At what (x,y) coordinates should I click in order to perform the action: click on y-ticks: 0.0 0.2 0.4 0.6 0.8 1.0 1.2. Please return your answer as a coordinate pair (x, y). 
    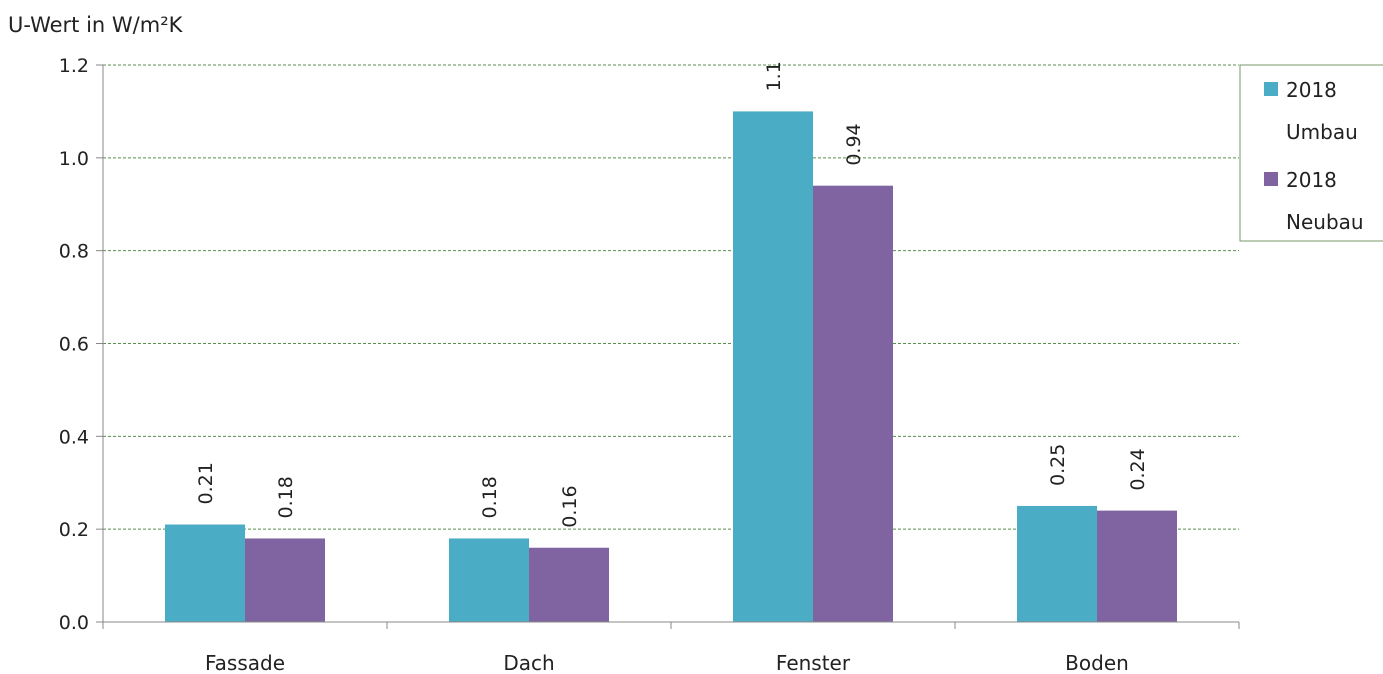
    Looking at the image, I should click on (74, 344).